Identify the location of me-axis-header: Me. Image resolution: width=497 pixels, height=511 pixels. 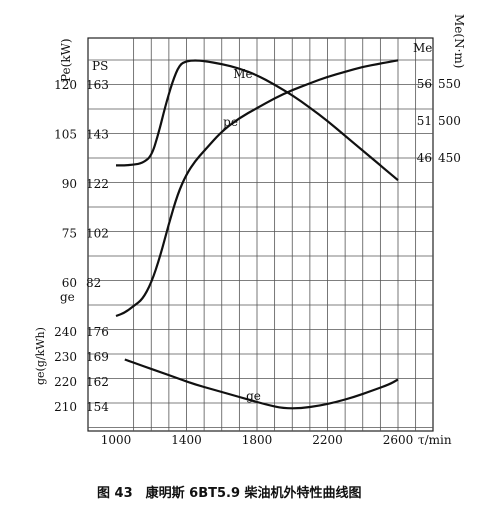
(422, 48).